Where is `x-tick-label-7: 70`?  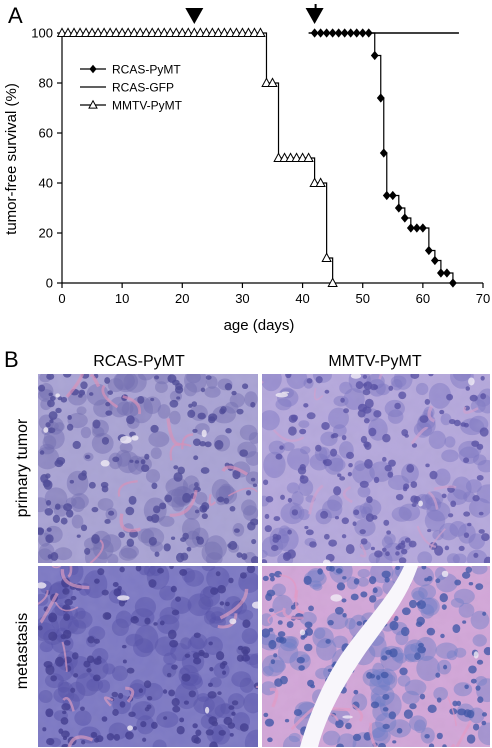 x-tick-label-7: 70 is located at coordinates (483, 298).